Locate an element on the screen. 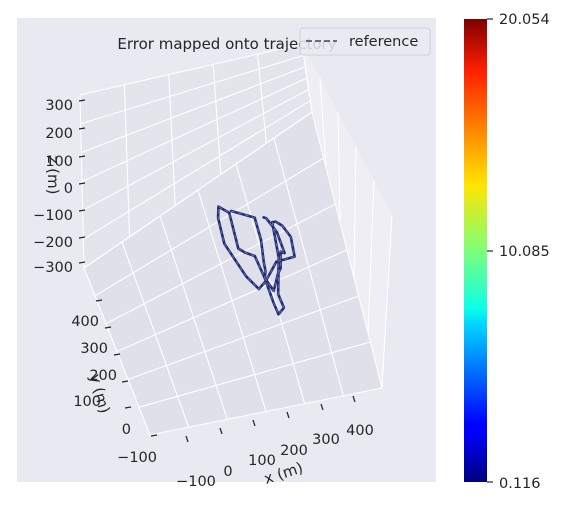 The image size is (578, 505). legend: reference is located at coordinates (365, 41).